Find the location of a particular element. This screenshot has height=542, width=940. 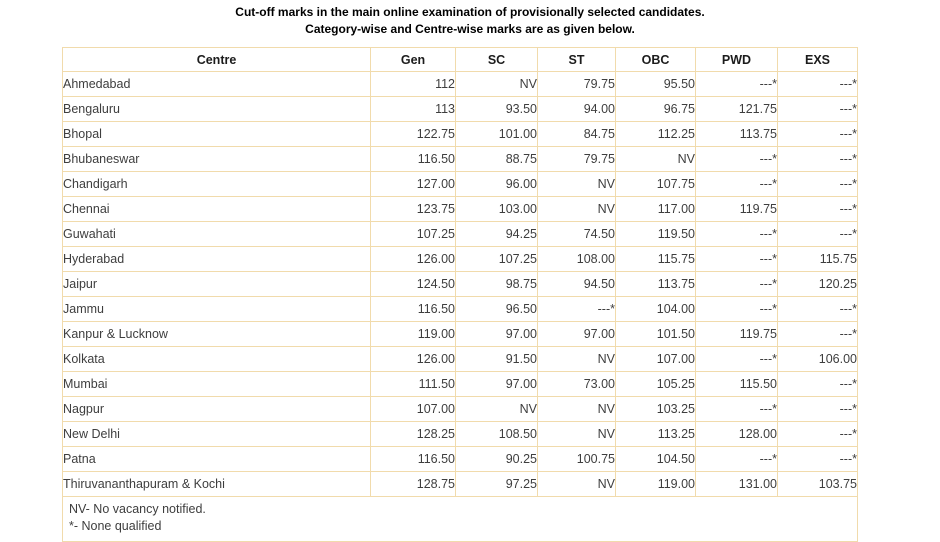

value-cell-pwd: 119.75 is located at coordinates (736, 209).